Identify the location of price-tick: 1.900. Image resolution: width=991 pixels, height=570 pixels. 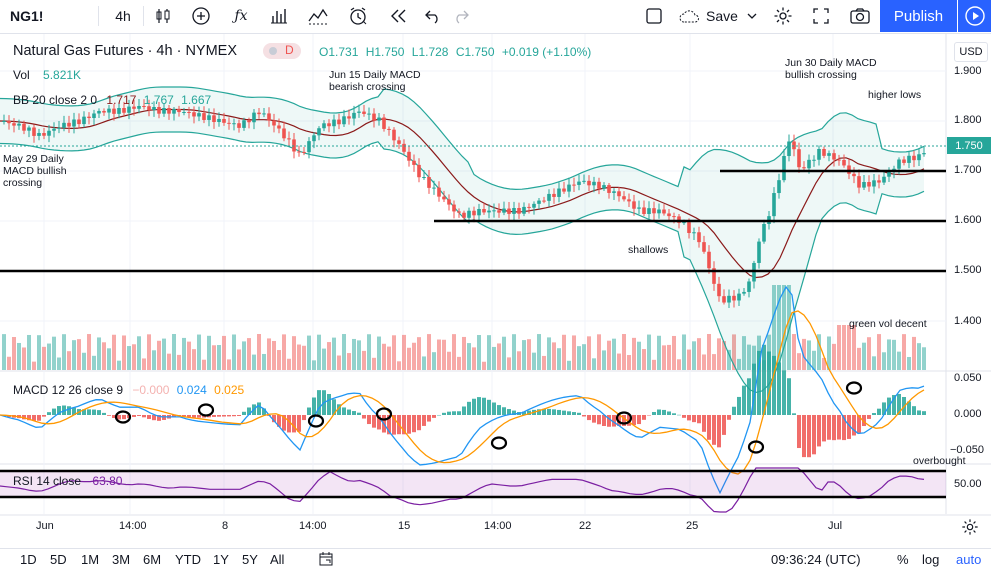
(968, 71).